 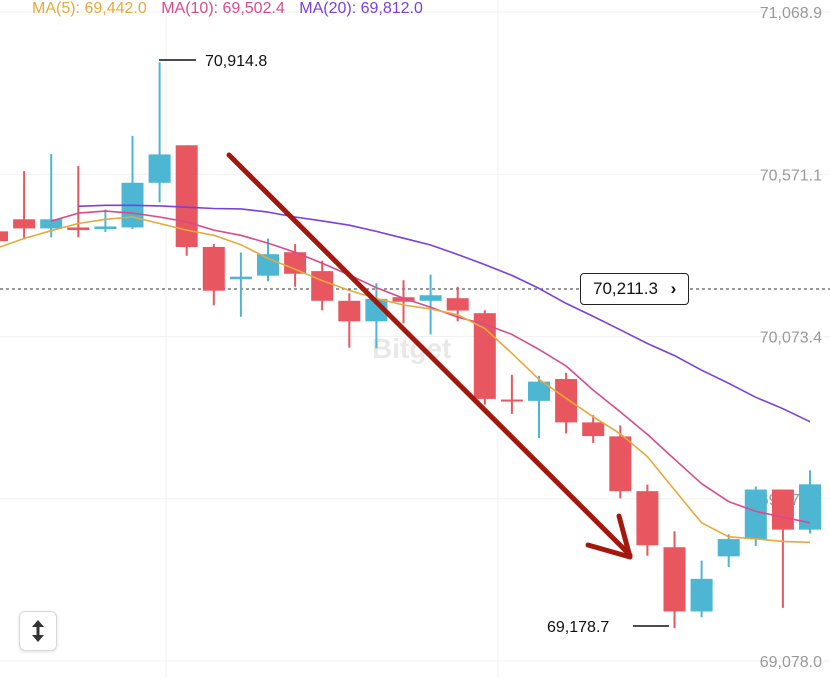 What do you see at coordinates (609, 536) in the screenshot?
I see `trend-arrow-head` at bounding box center [609, 536].